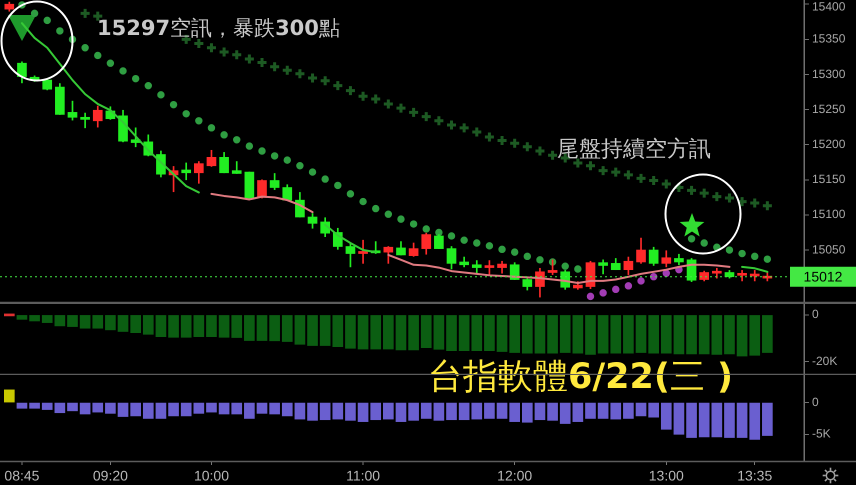 This screenshot has width=856, height=485. What do you see at coordinates (829, 73) in the screenshot?
I see `y-tick-label: 15300` at bounding box center [829, 73].